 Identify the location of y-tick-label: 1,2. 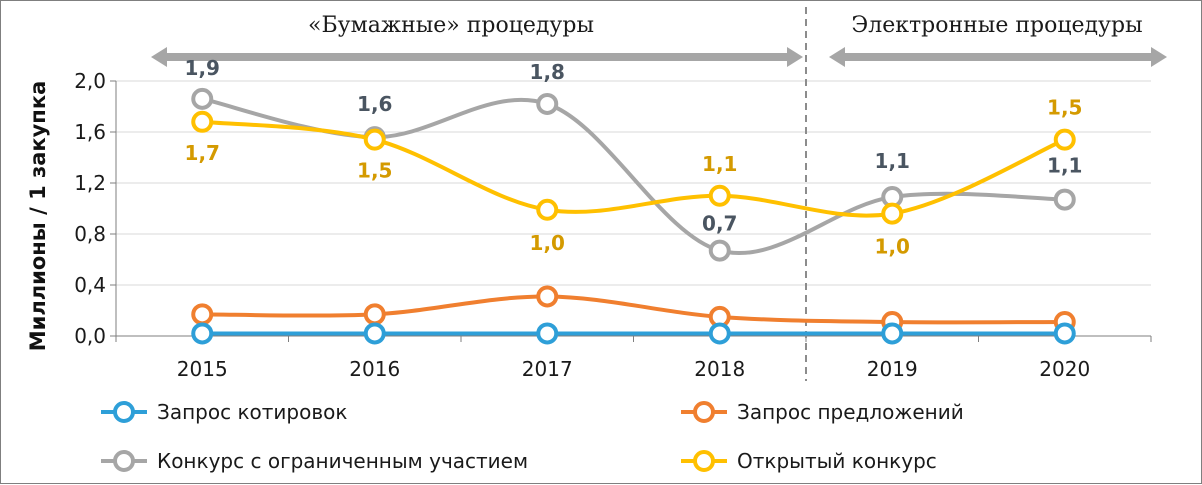
(90, 183).